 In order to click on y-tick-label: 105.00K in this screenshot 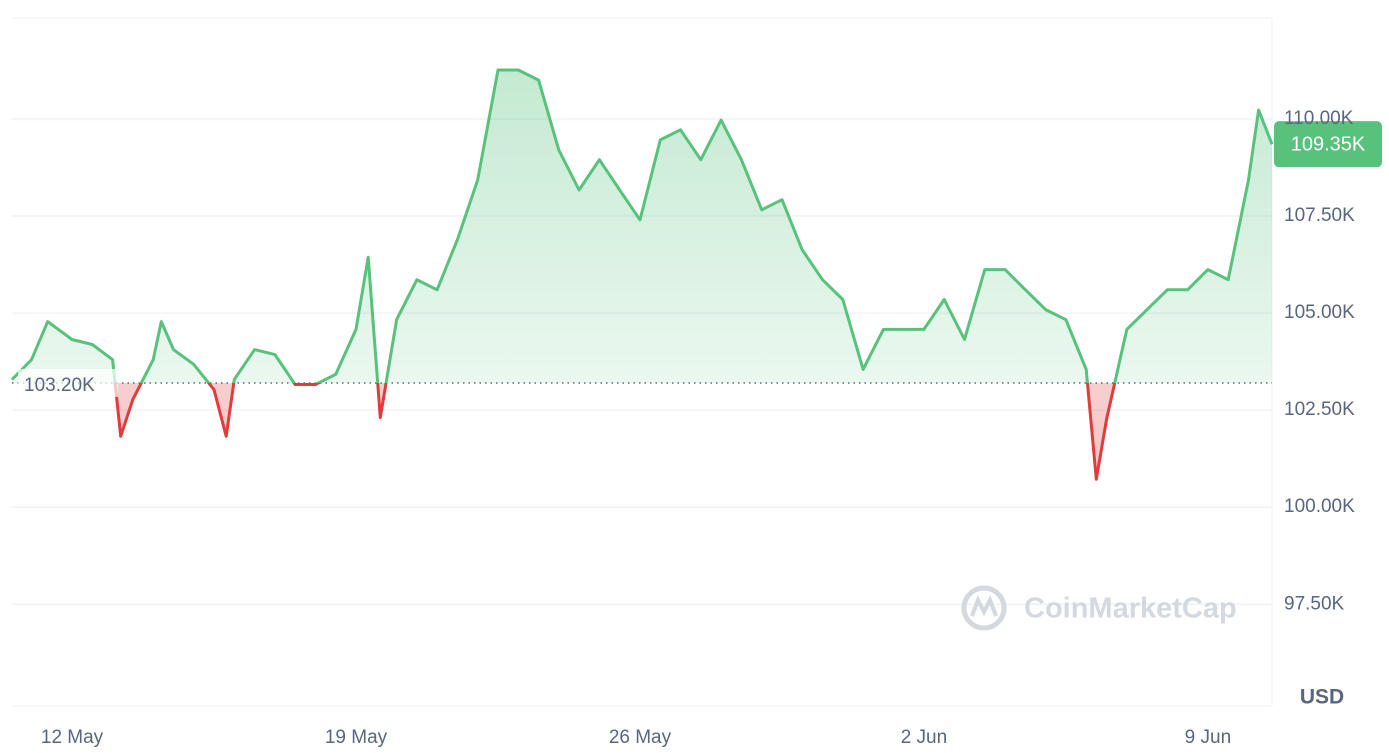, I will do `click(1319, 312)`.